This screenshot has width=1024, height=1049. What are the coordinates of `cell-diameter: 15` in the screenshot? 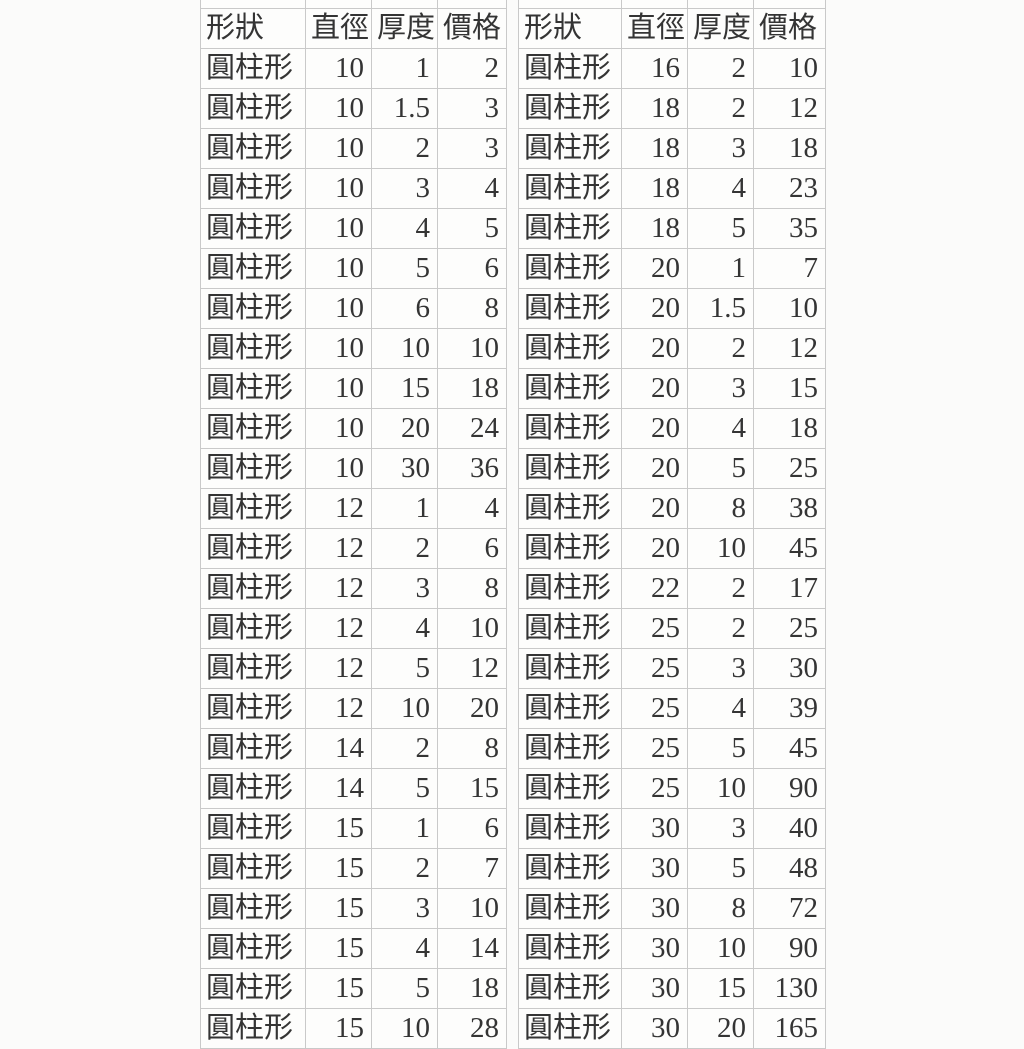 It's located at (338, 948).